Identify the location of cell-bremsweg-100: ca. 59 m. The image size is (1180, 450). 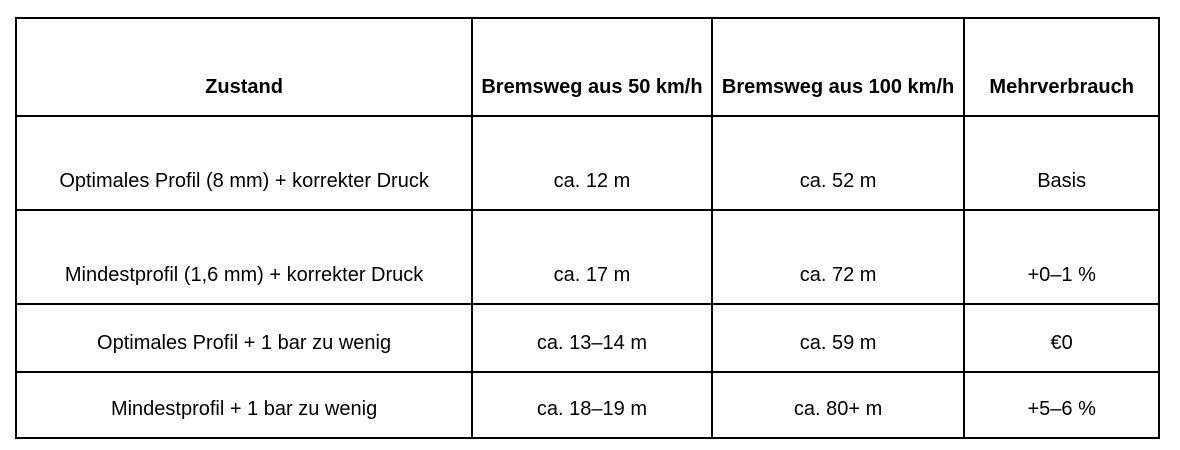
(838, 338).